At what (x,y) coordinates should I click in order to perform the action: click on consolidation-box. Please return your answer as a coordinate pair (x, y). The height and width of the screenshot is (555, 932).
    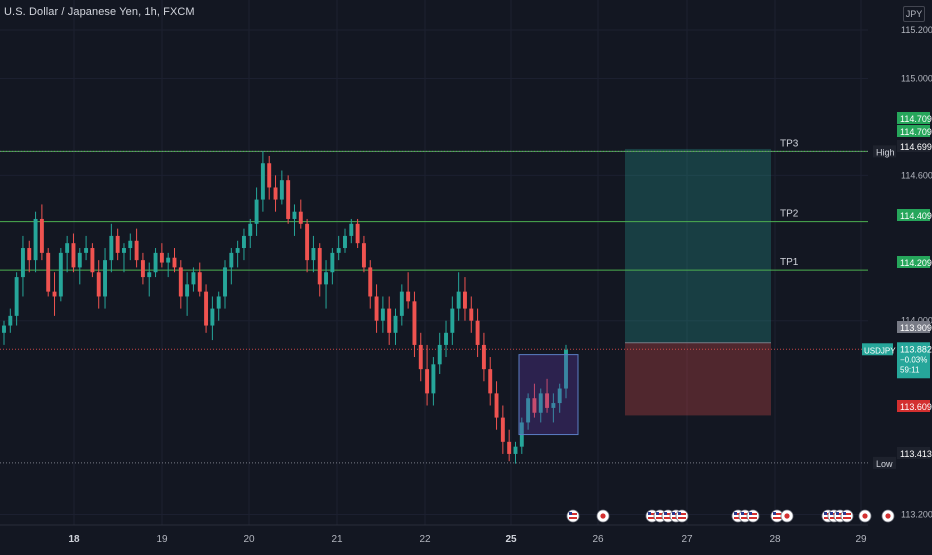
    Looking at the image, I should click on (548, 395).